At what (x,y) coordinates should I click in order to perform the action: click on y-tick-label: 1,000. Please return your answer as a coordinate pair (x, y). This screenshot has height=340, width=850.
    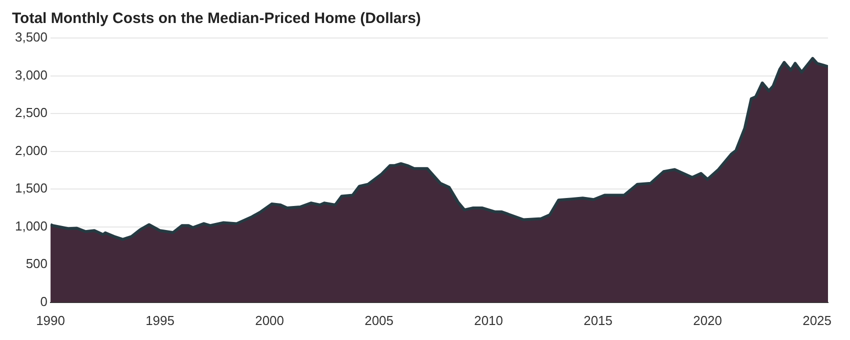
    Looking at the image, I should click on (31, 226).